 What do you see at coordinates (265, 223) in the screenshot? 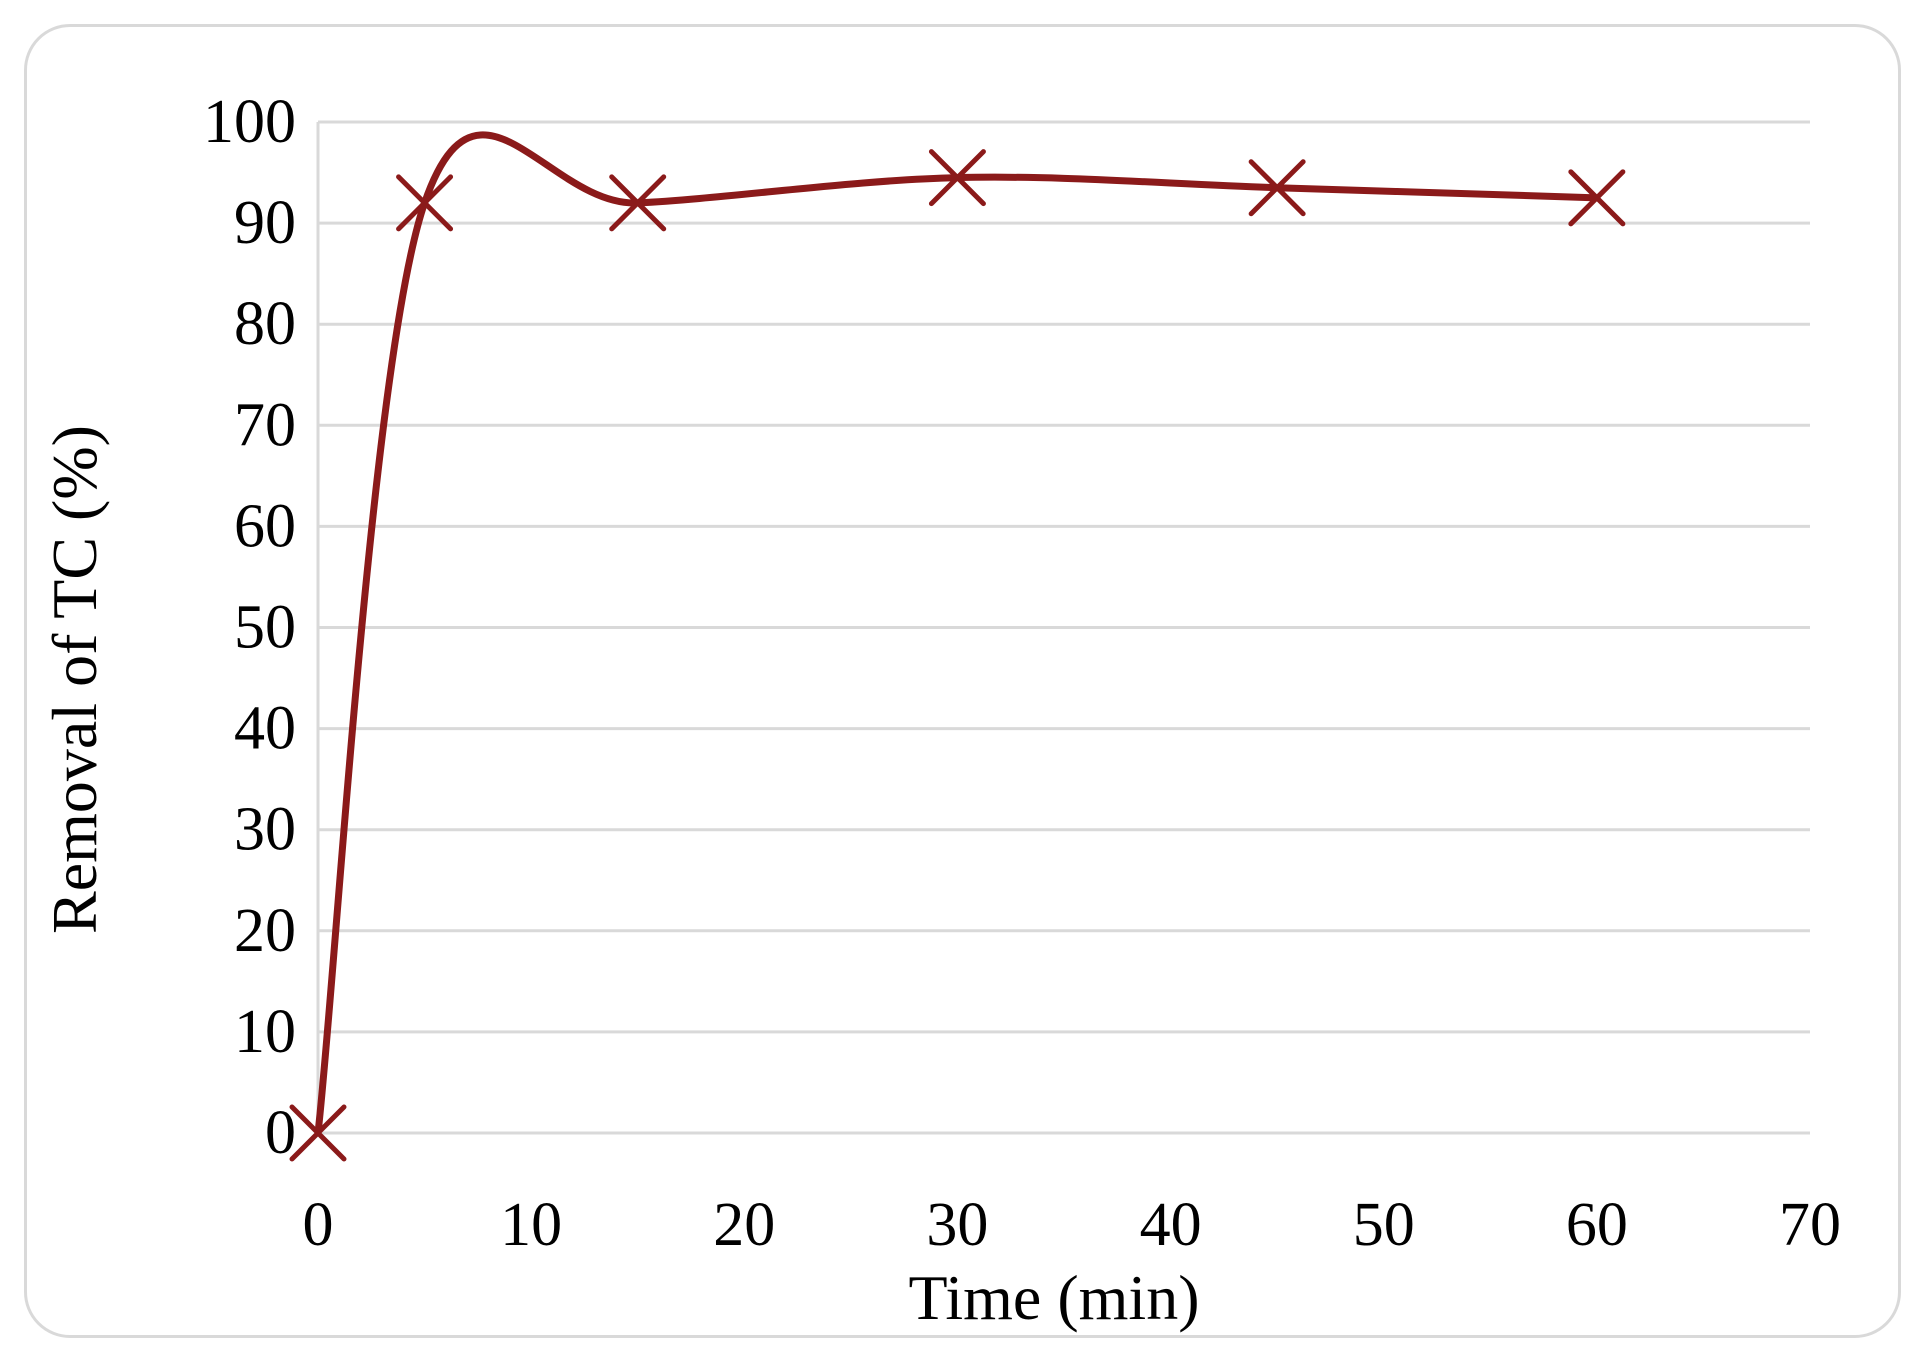
I see `y-tick-label: 90` at bounding box center [265, 223].